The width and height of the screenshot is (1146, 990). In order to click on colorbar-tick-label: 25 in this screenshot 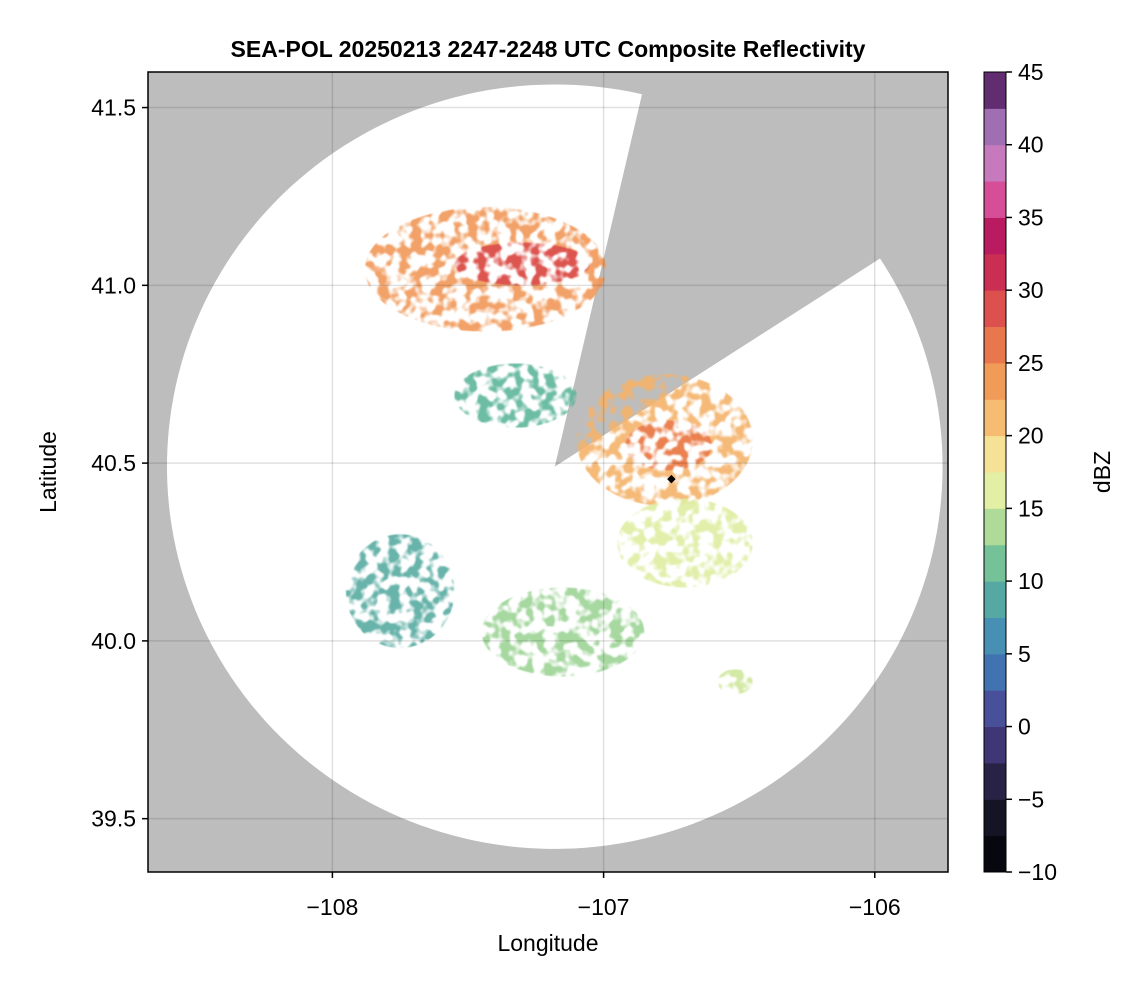, I will do `click(1031, 363)`.